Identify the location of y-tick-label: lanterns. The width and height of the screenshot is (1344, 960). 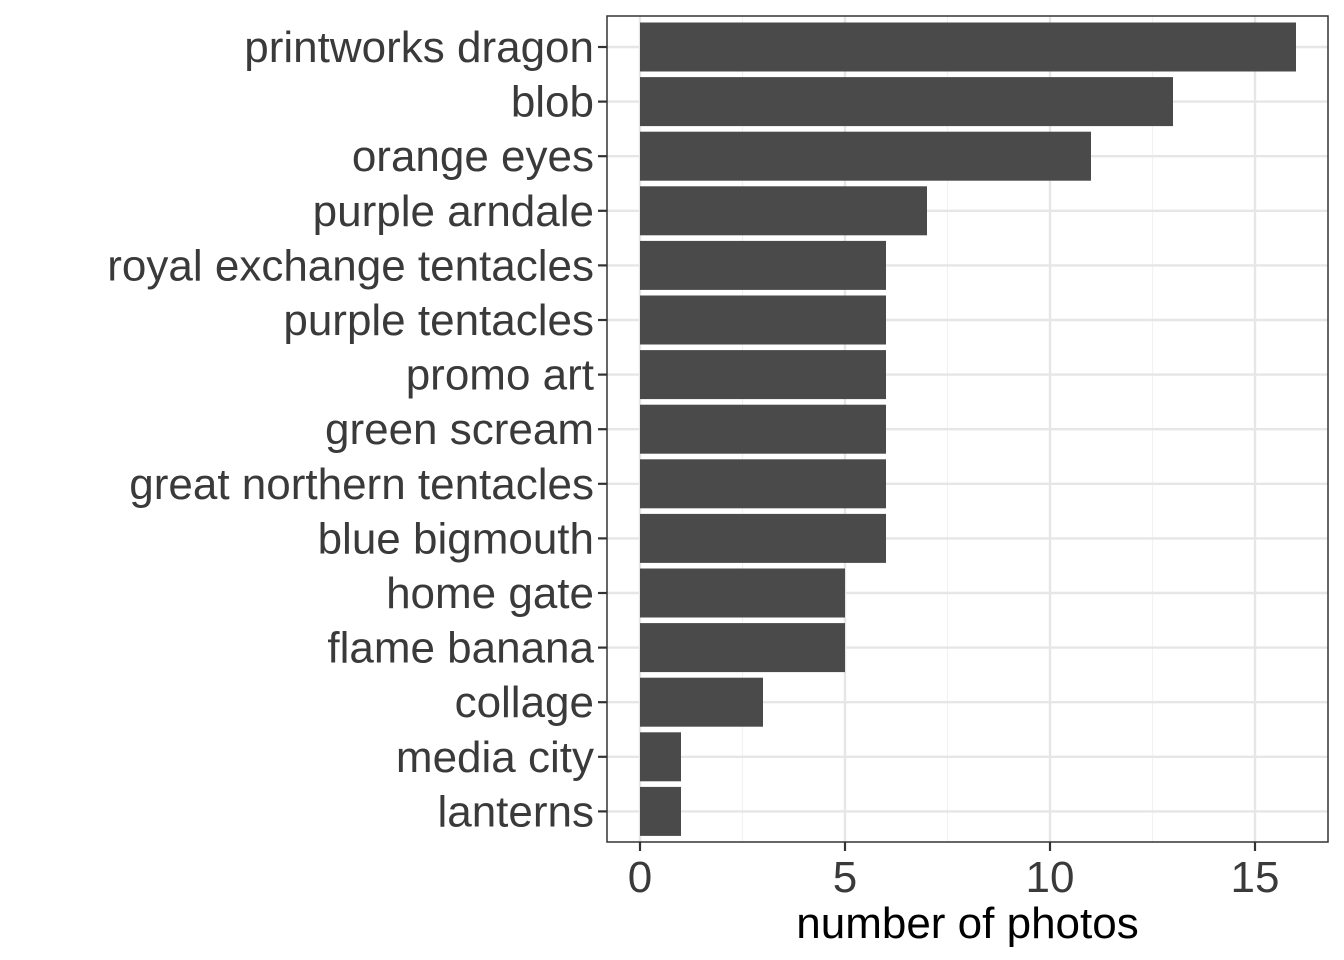
(515, 811).